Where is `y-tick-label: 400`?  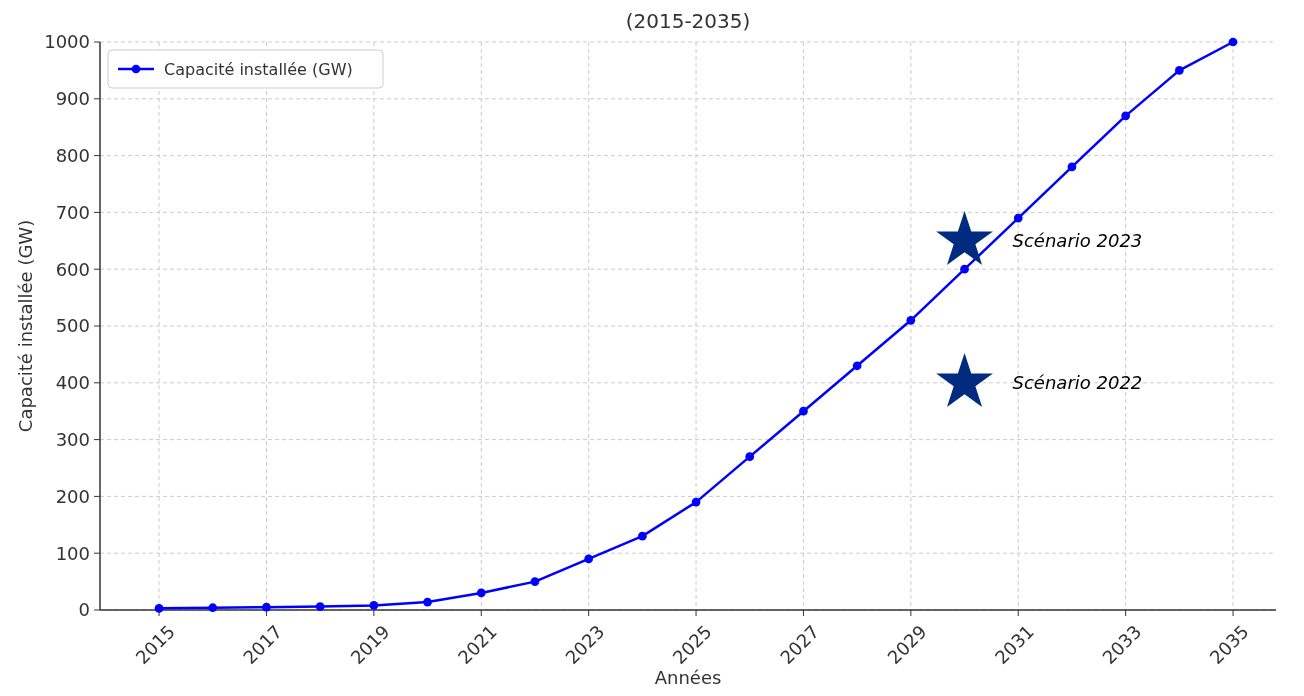 y-tick-label: 400 is located at coordinates (72, 383).